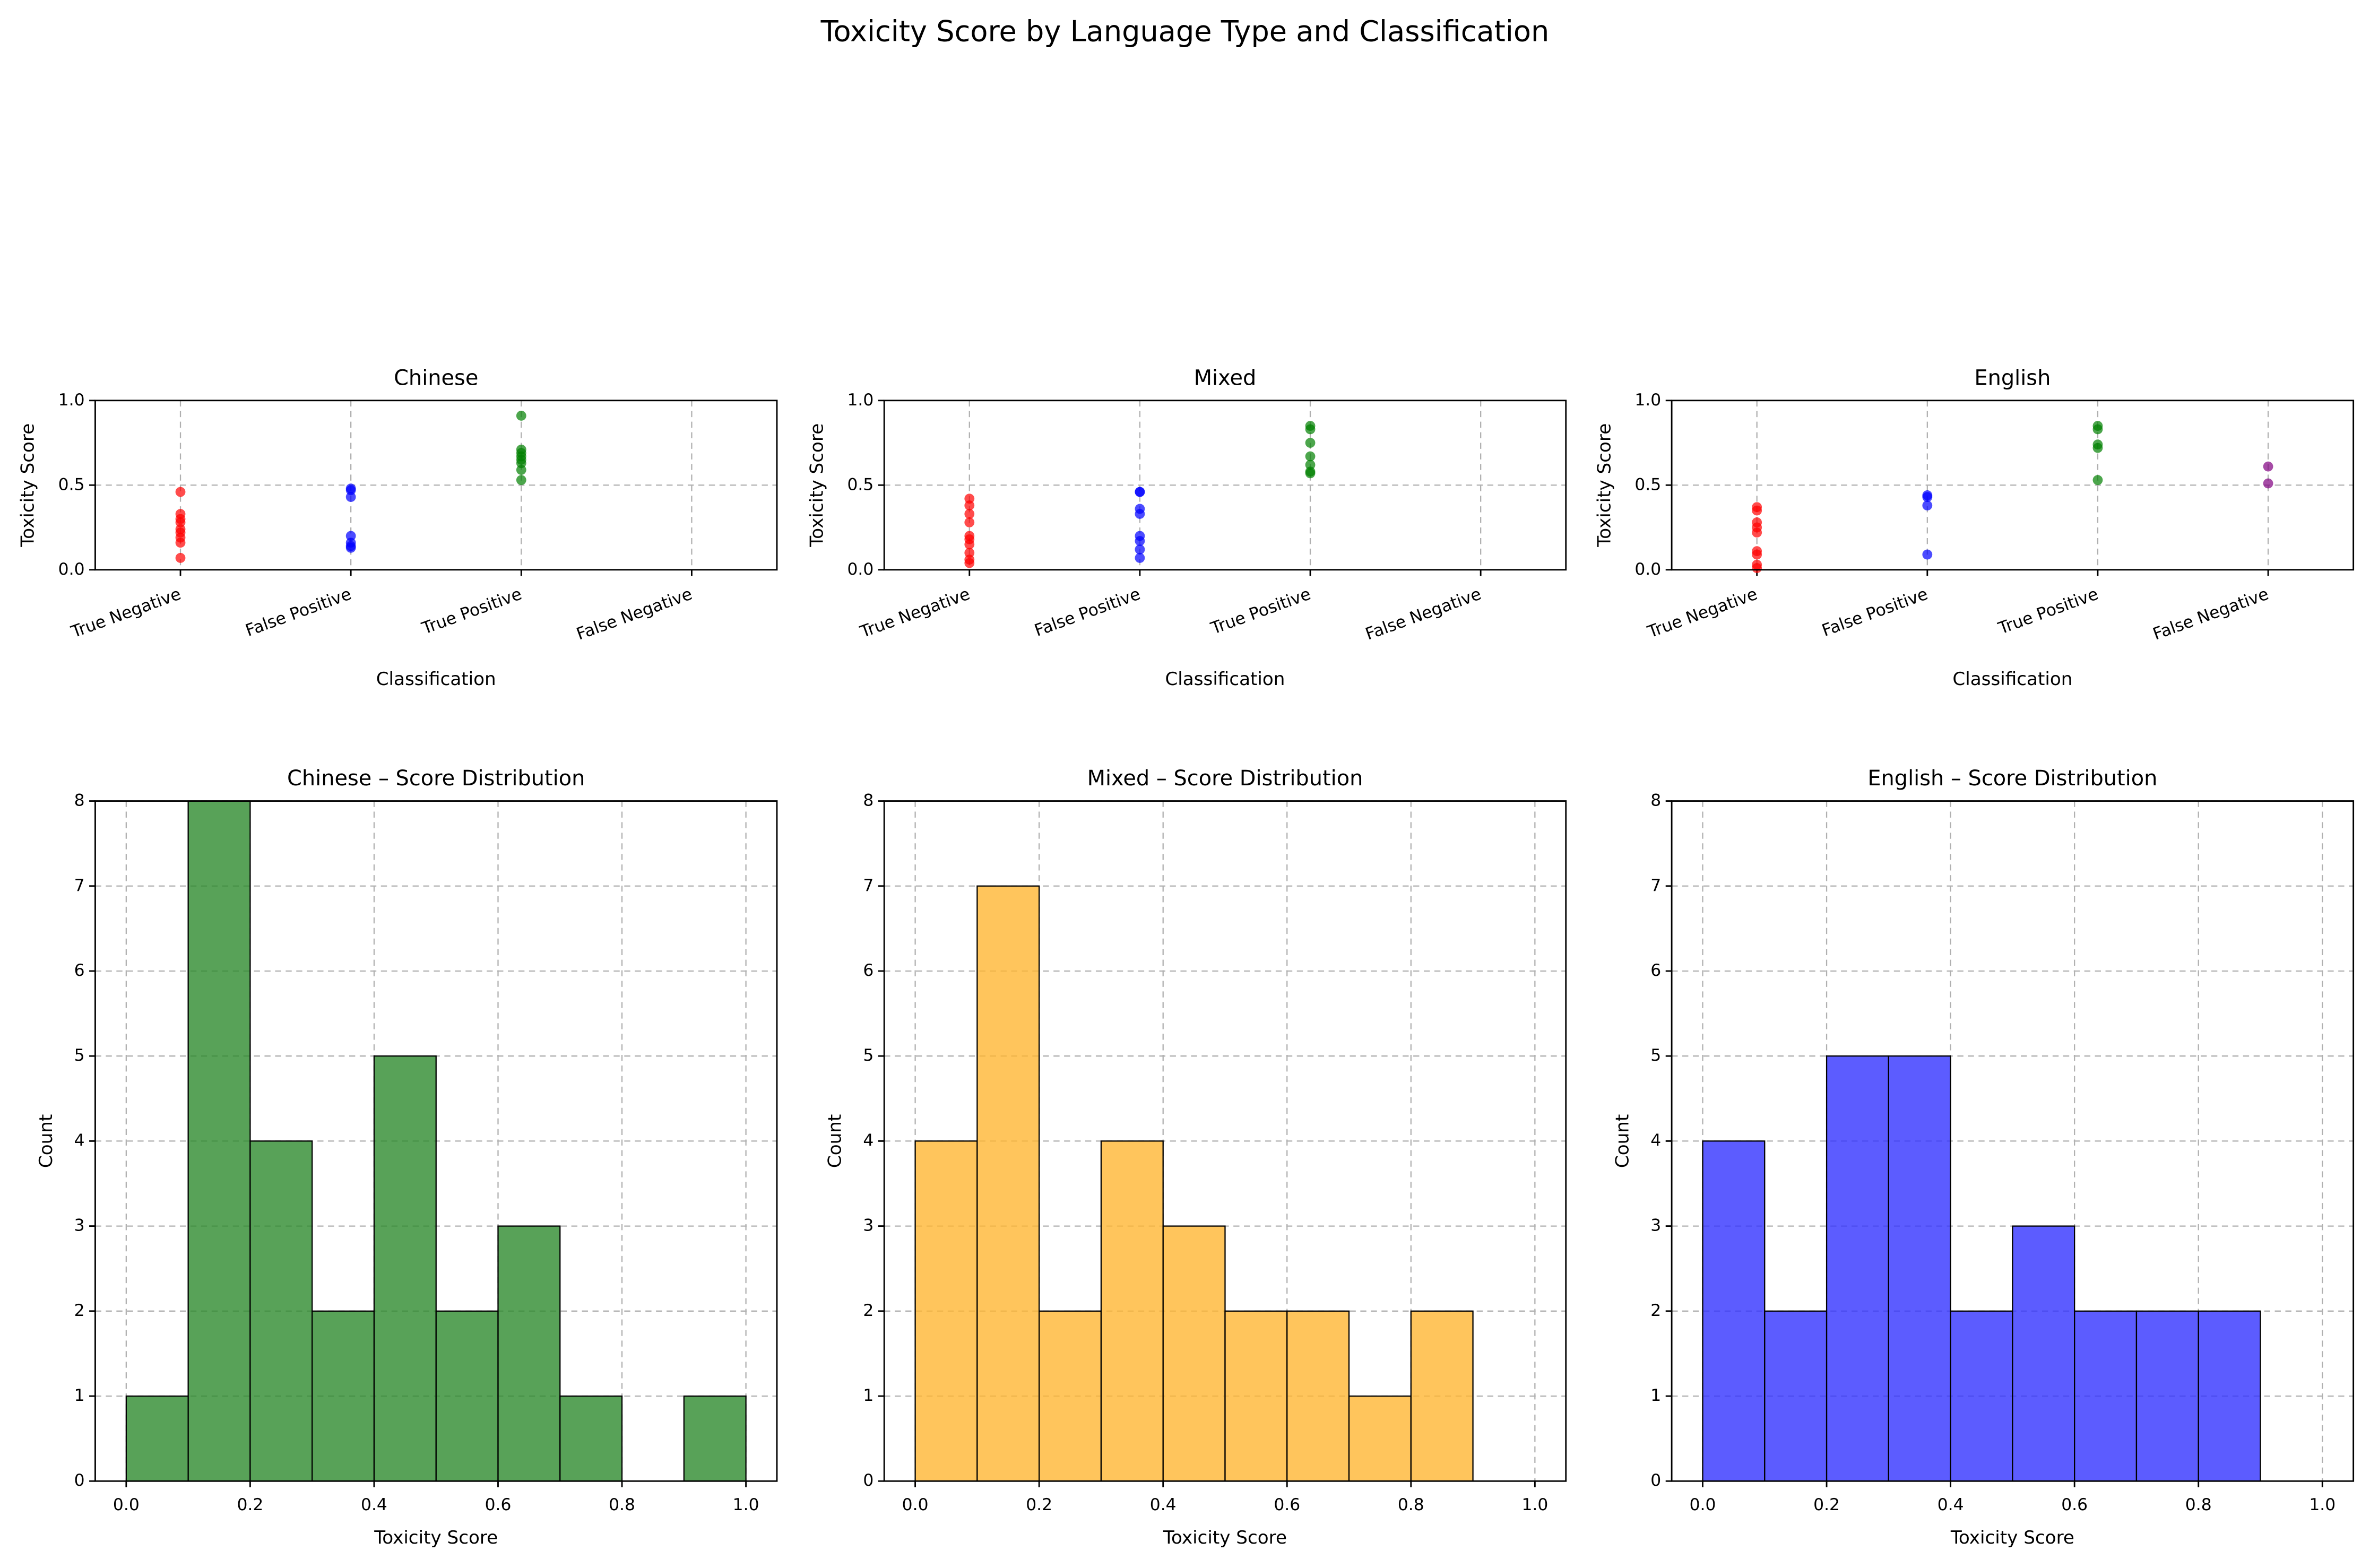 Image resolution: width=2370 pixels, height=1568 pixels. I want to click on subplot-title: Mixed – Score Distribution, so click(1225, 778).